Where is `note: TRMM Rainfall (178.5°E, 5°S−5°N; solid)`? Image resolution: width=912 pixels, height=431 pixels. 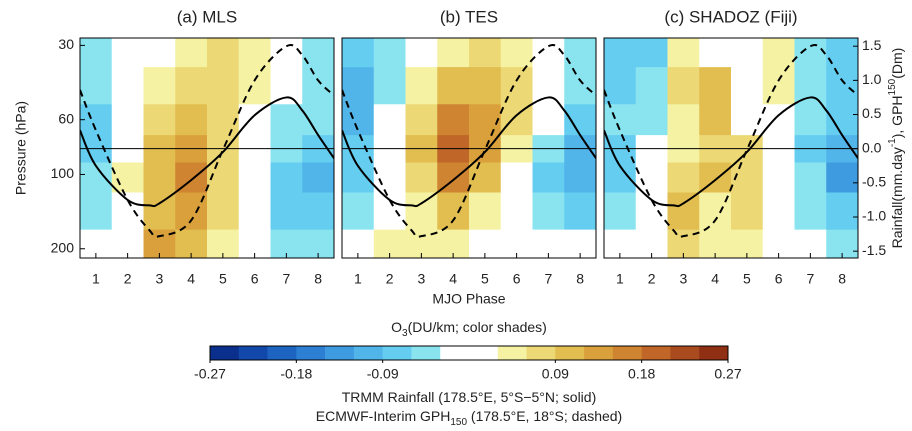 note: TRMM Rainfall (178.5°E, 5°S−5°N; solid) is located at coordinates (469, 397).